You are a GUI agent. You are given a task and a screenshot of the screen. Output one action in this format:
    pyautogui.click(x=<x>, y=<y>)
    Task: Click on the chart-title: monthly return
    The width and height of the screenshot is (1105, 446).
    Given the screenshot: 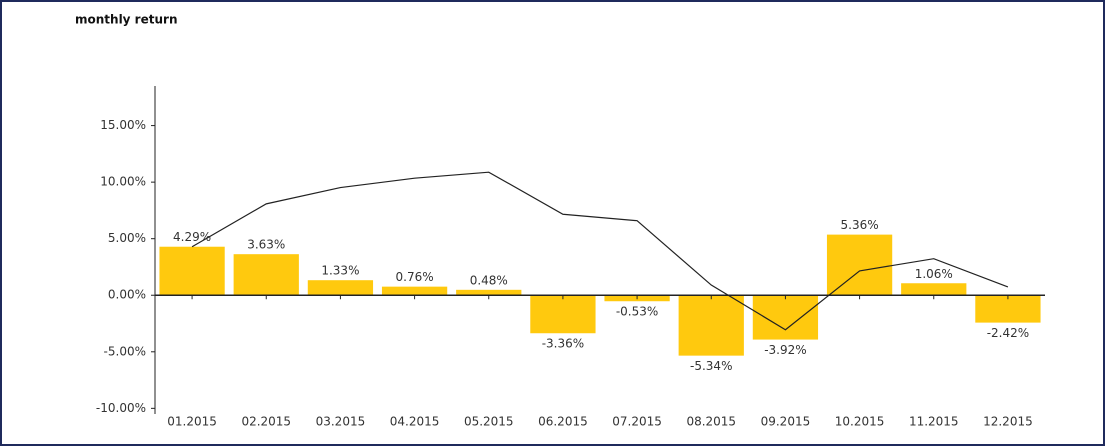 What is the action you would take?
    pyautogui.click(x=126, y=20)
    